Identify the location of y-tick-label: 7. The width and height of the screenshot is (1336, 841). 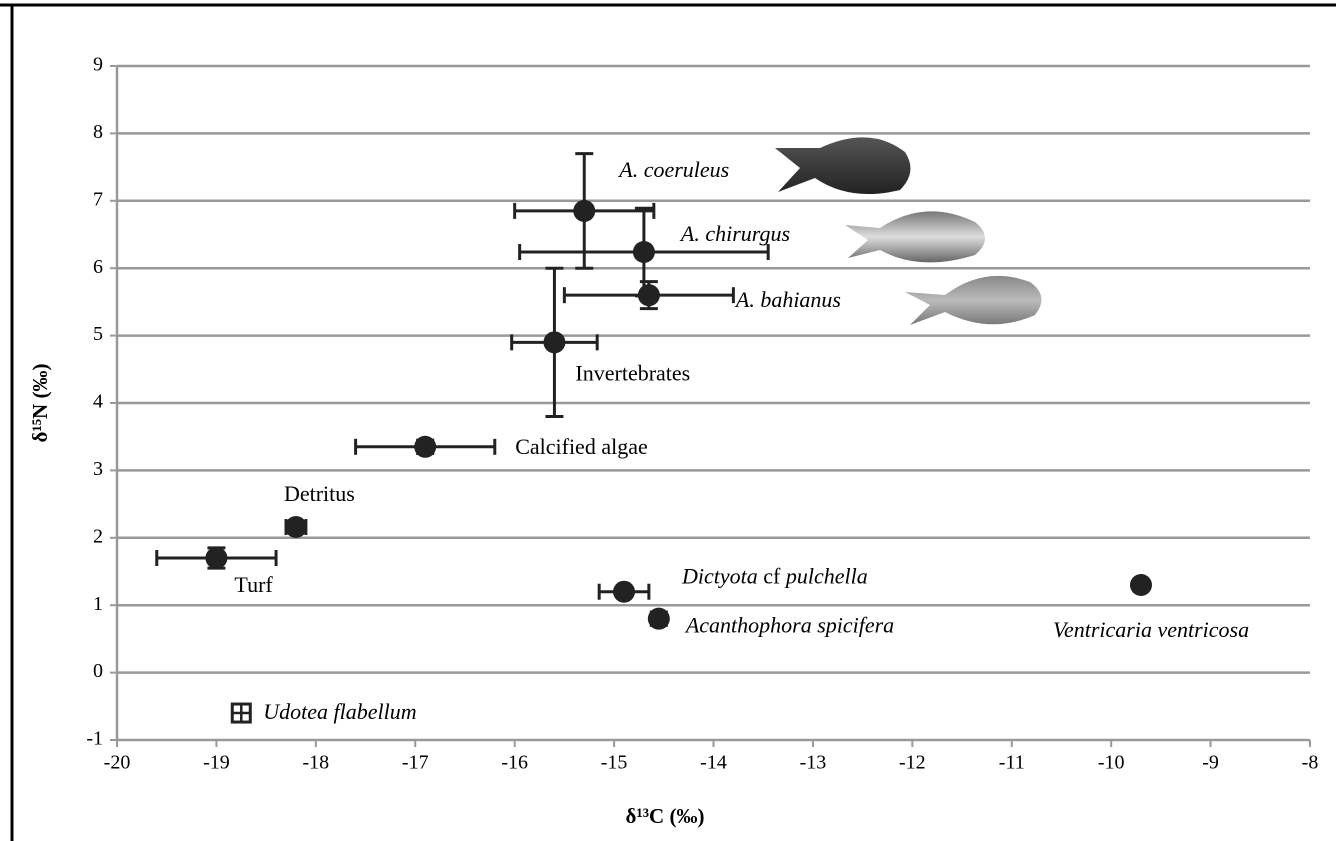
(98, 199).